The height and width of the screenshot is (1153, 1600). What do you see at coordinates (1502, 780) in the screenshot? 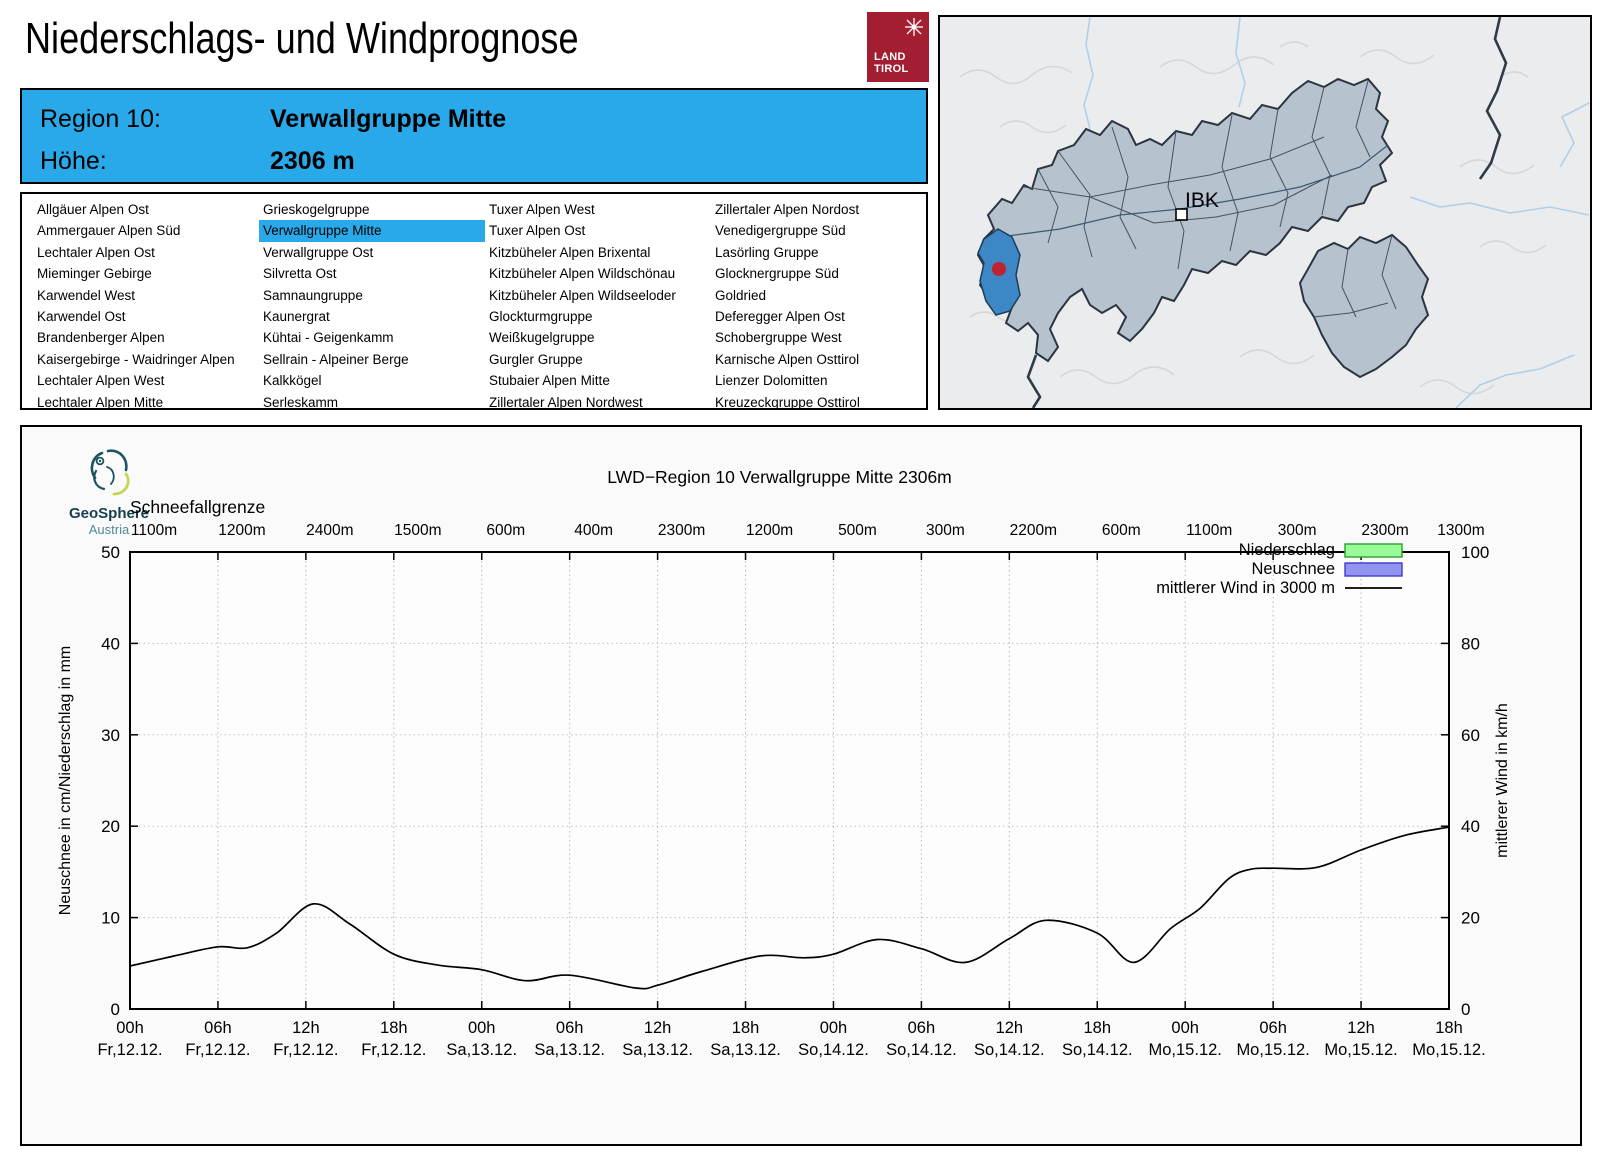
I see `right-axis-title: mittlerer Wind in km/h` at bounding box center [1502, 780].